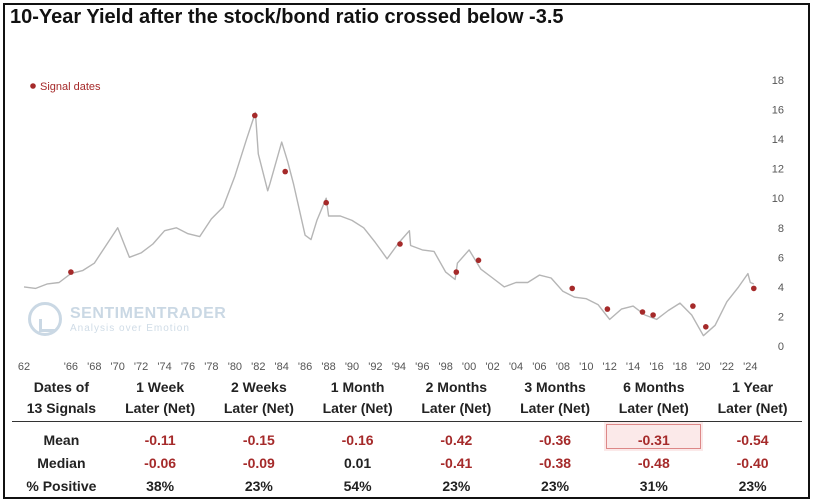  I want to click on y-tick-label: 0, so click(781, 347).